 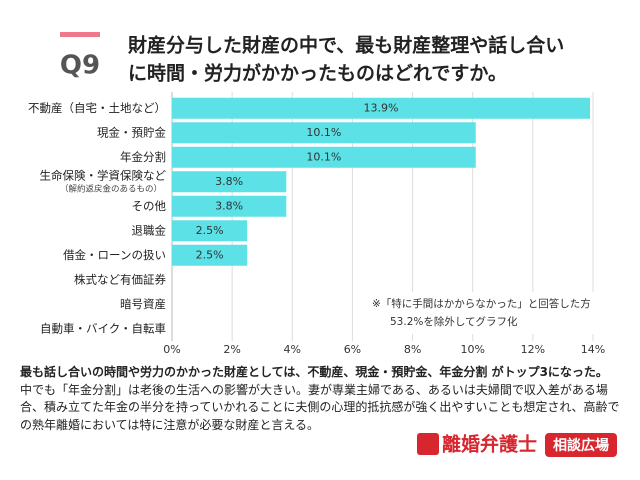 What do you see at coordinates (593, 349) in the screenshot?
I see `x-tick-label: 14%` at bounding box center [593, 349].